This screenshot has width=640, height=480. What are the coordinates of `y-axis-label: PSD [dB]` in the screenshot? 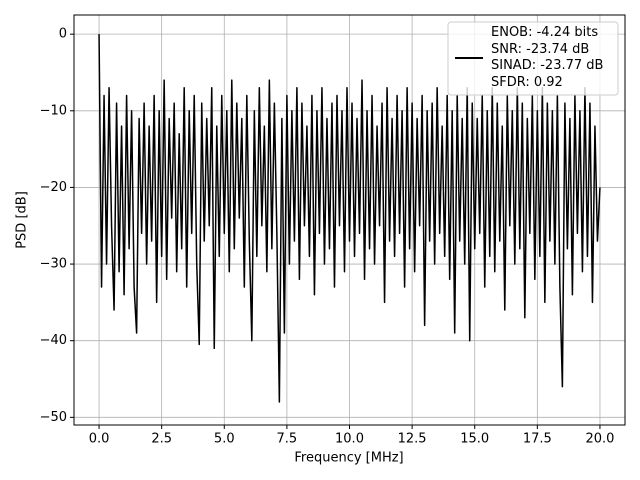 It's located at (22, 220).